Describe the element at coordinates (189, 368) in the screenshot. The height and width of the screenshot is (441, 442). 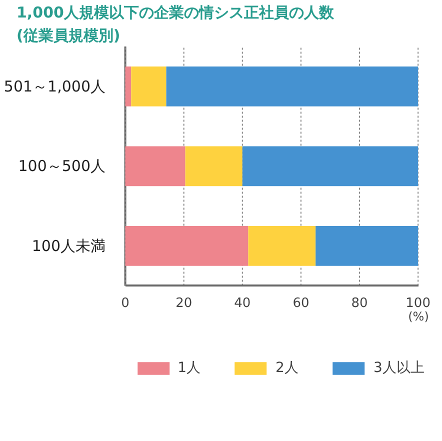
I see `legend-label: 1人` at that location.